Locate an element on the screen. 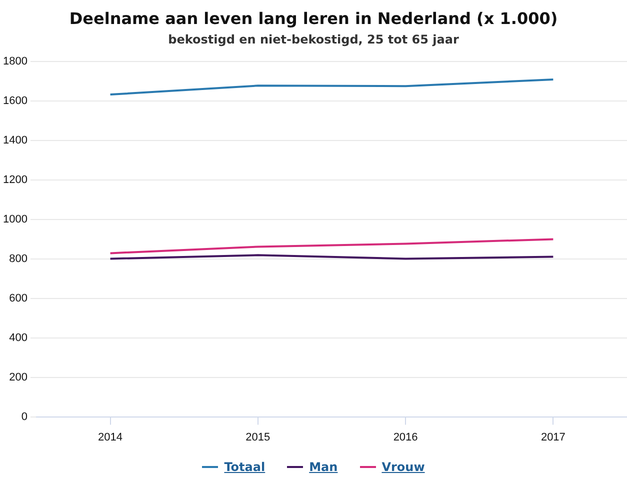  y-tick-label: 1800 is located at coordinates (15, 62).